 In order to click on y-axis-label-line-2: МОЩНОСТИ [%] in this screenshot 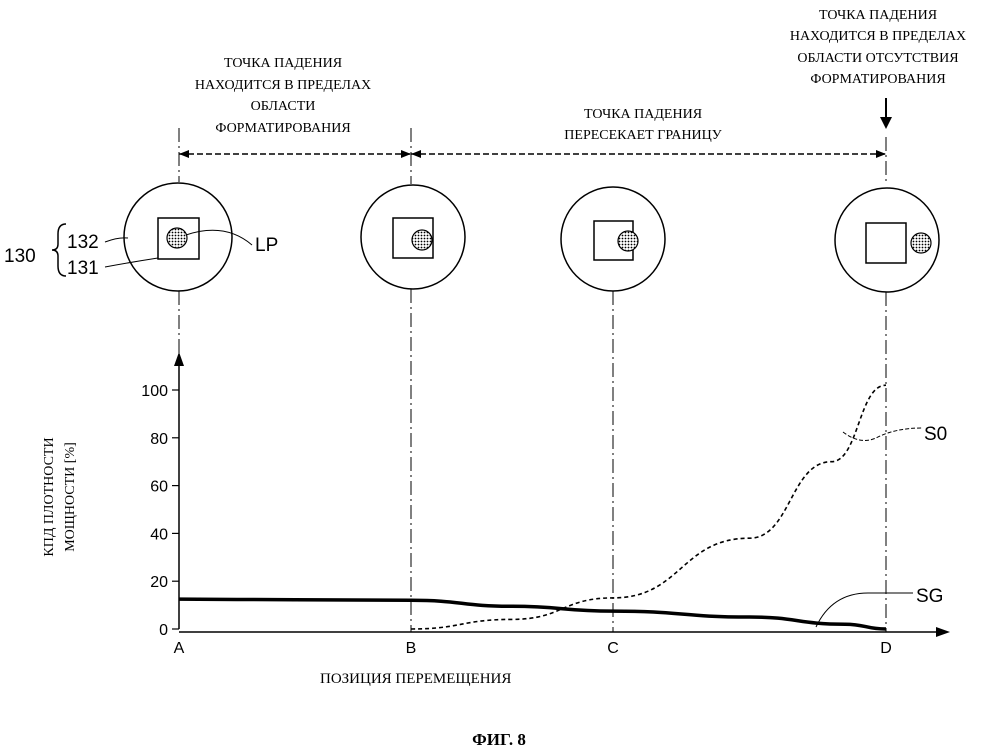, I will do `click(70, 497)`.